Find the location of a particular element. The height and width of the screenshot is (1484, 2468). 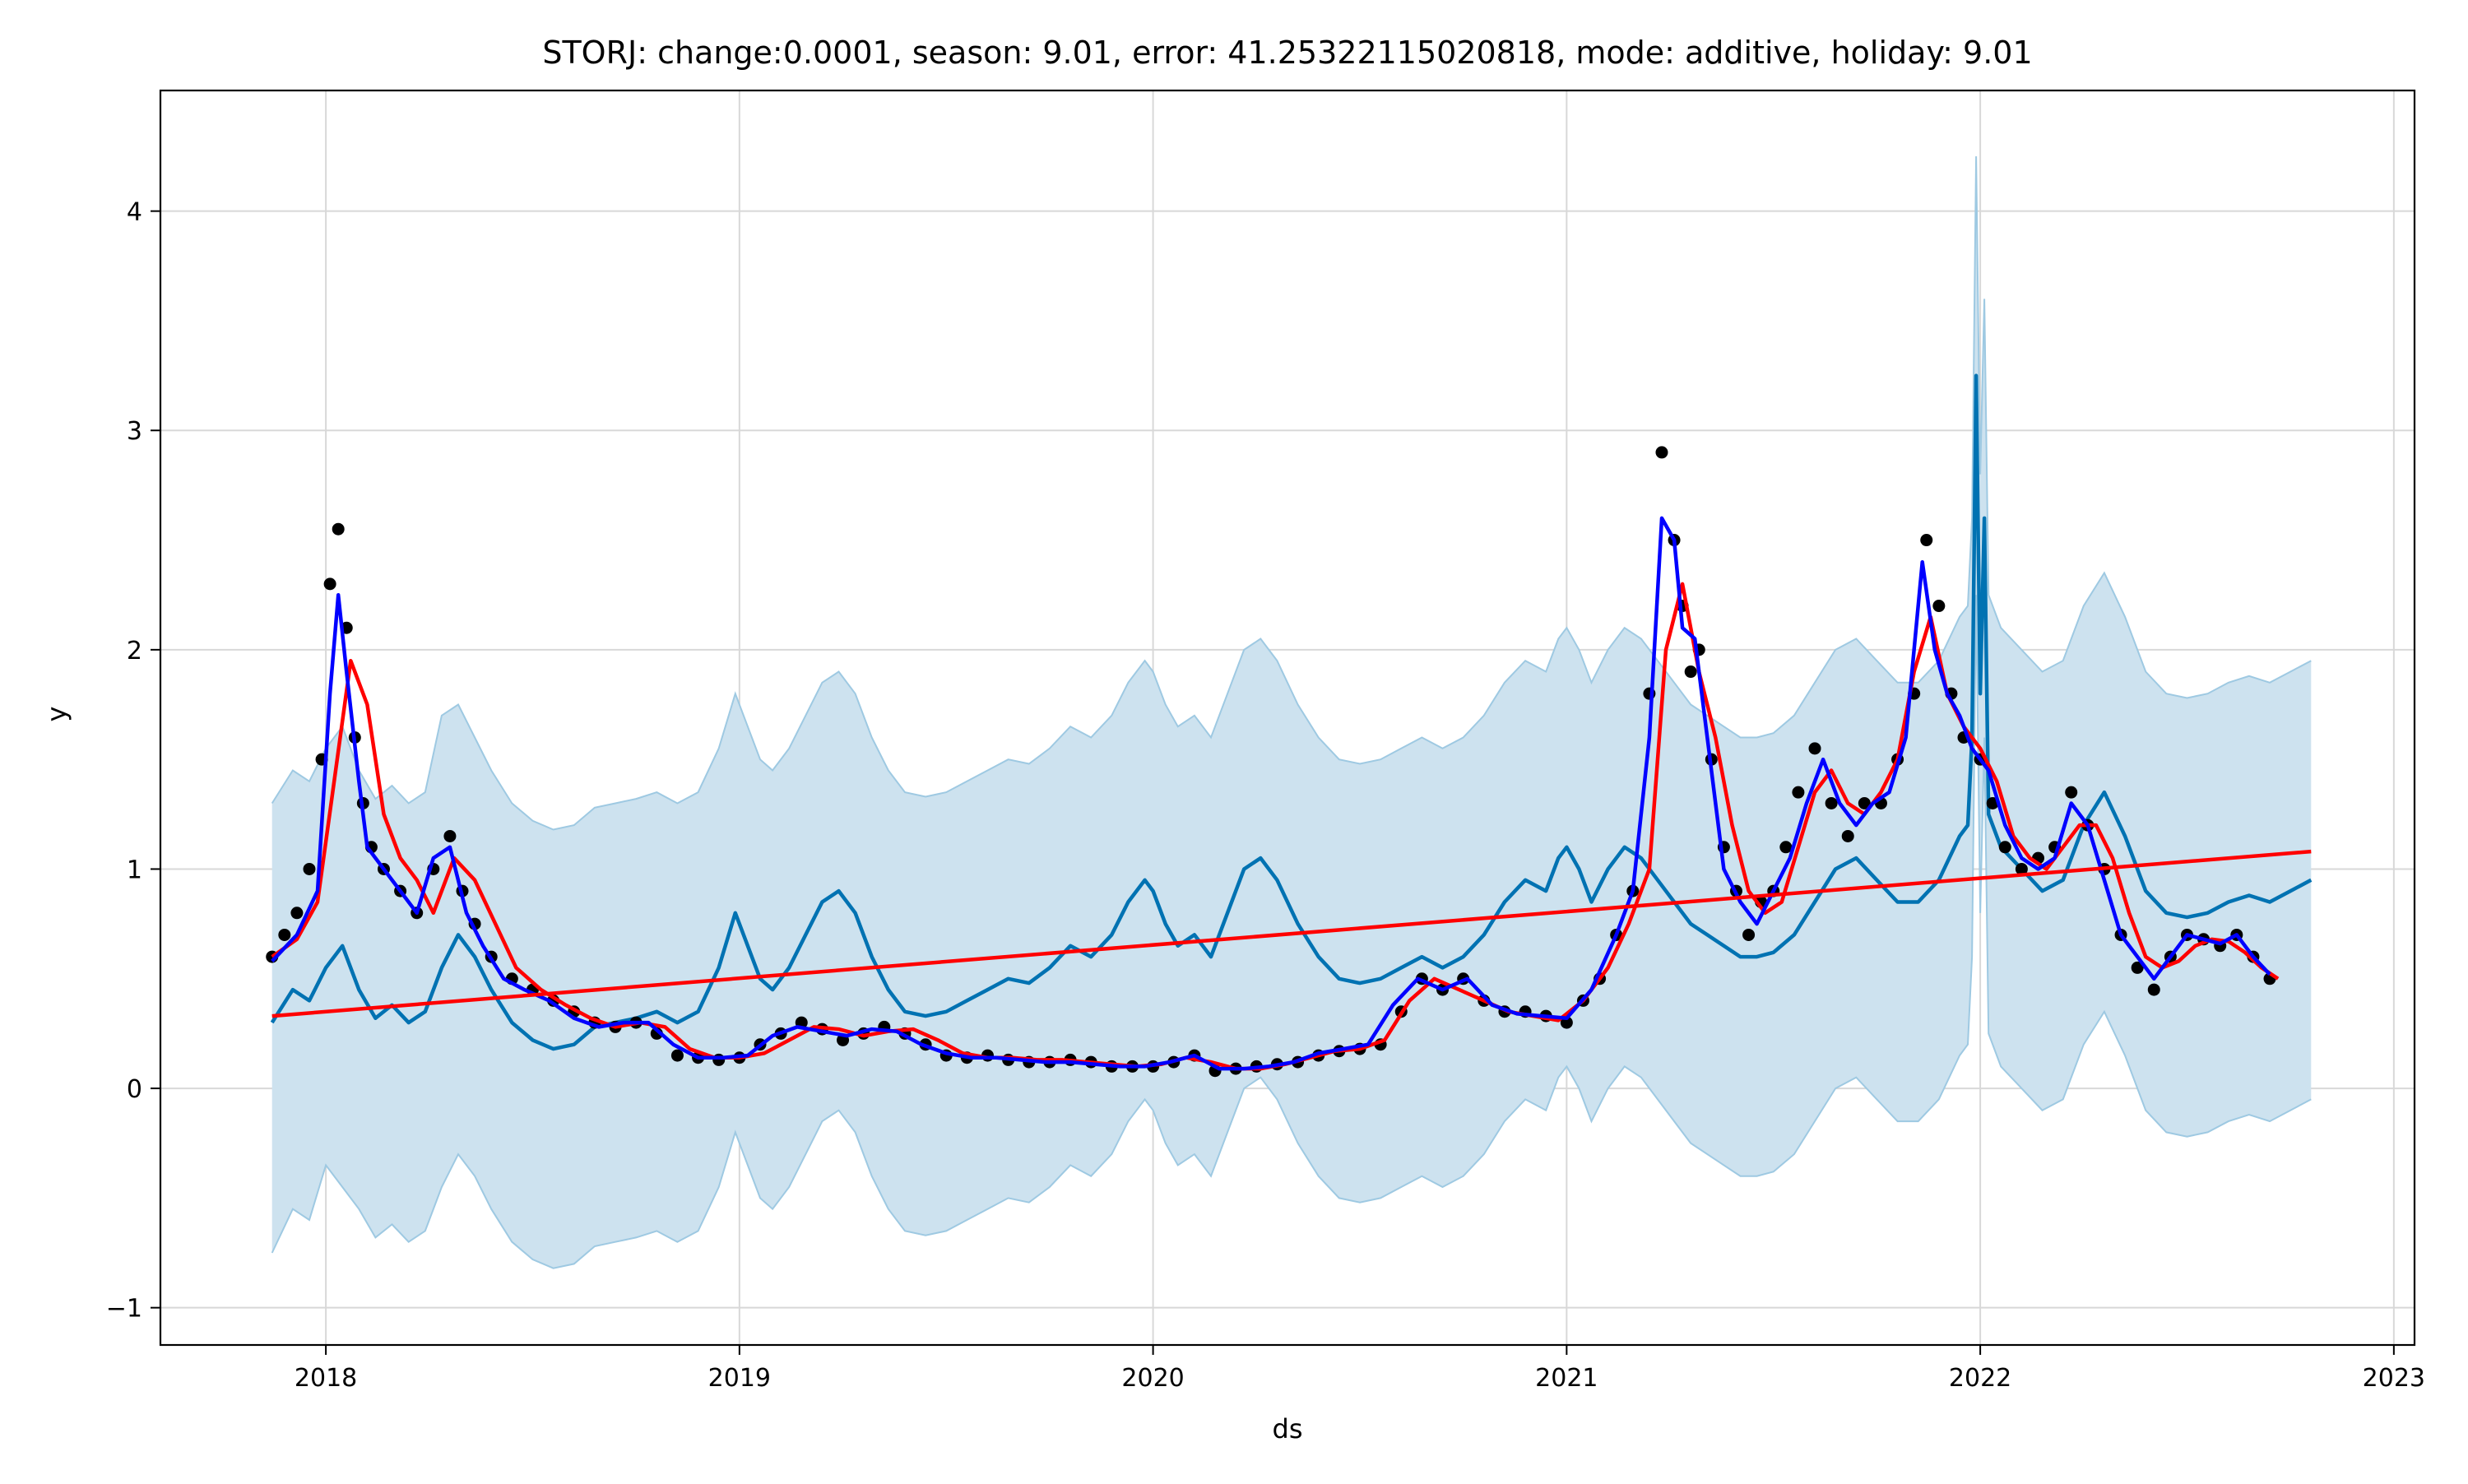

y-tick-label: 4 is located at coordinates (134, 212).